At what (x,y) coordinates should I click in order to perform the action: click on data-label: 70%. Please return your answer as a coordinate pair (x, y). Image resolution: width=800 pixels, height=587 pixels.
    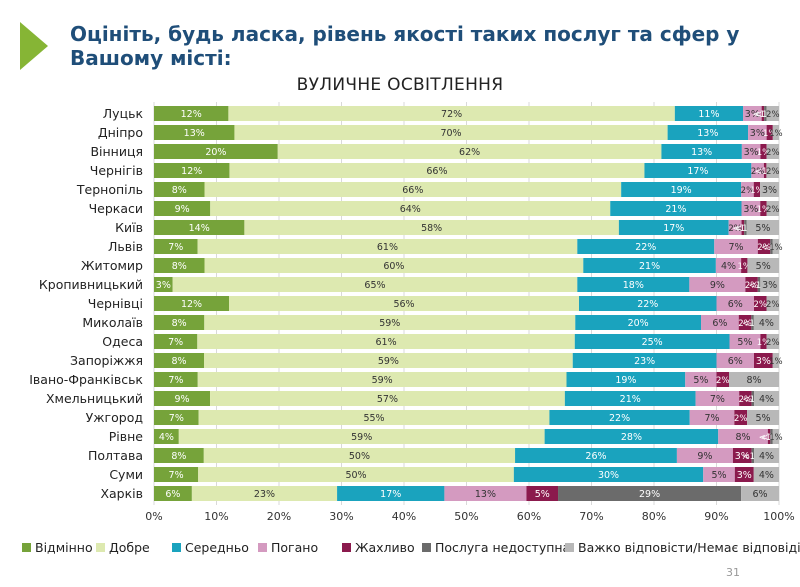
    Looking at the image, I should click on (450, 133).